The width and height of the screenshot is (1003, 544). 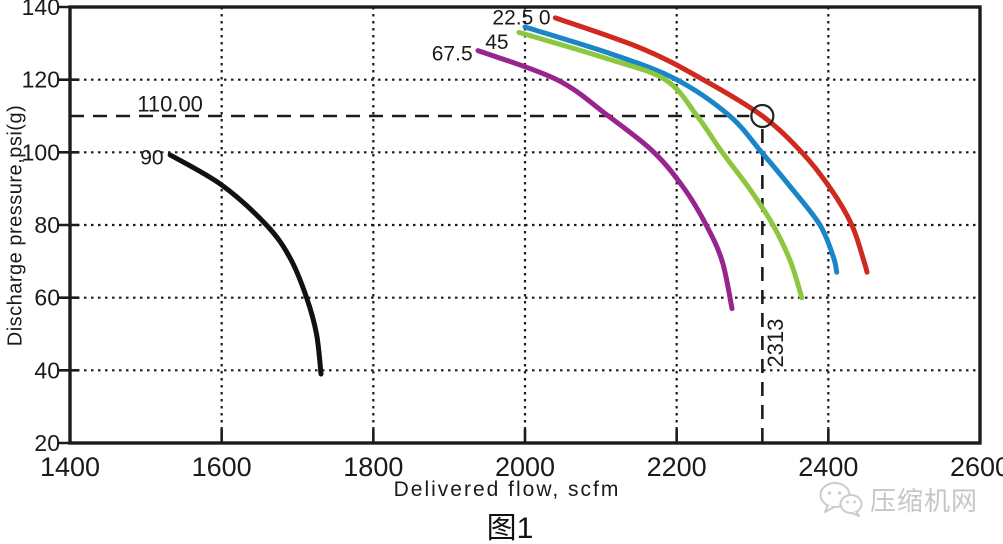 I want to click on curve-label-22.5: 22.5, so click(x=512, y=17).